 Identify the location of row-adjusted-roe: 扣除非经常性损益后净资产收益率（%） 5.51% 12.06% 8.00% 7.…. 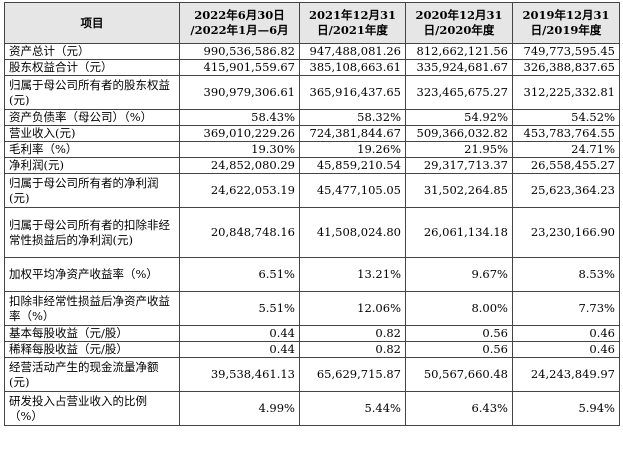
(312, 308).